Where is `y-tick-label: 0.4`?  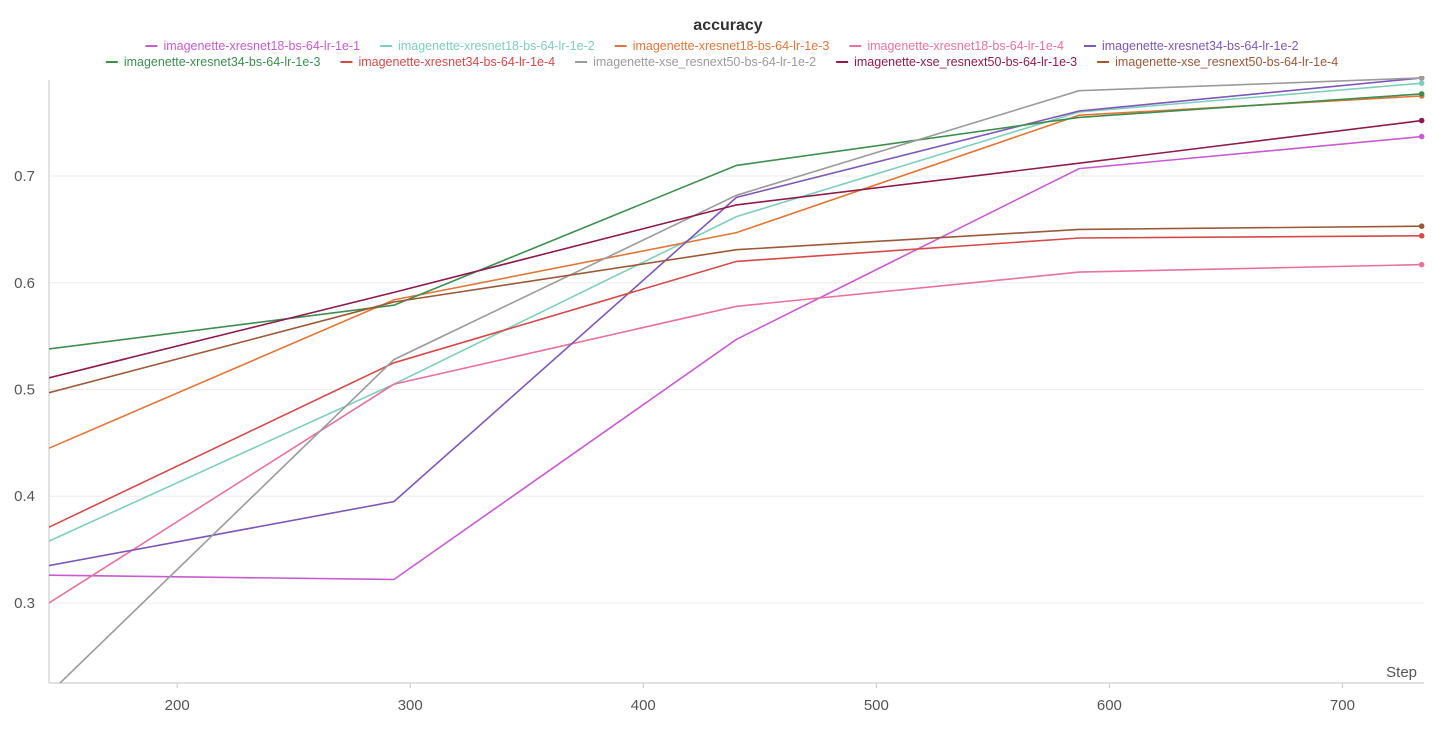 y-tick-label: 0.4 is located at coordinates (24, 496).